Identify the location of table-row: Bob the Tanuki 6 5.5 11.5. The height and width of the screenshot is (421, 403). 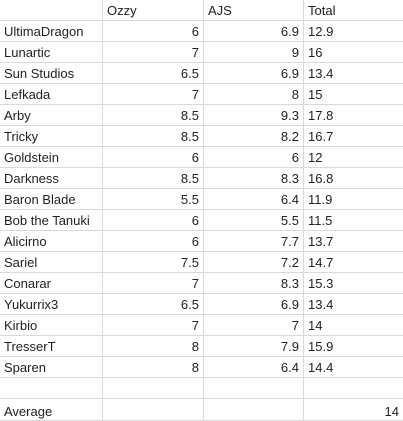
(201, 220).